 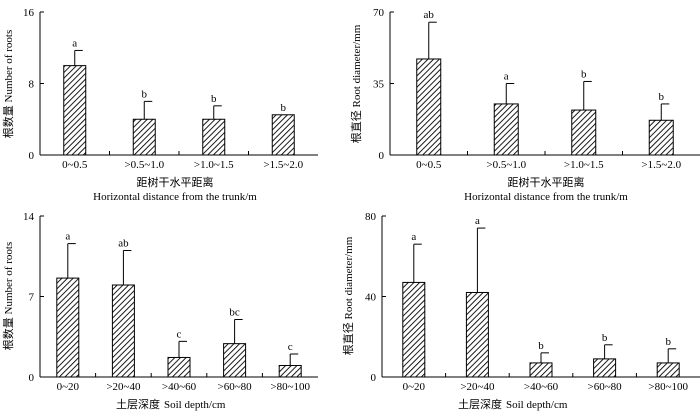 I want to click on panel-4-xlabel: 土层深度 Soil depth/cm, so click(x=513, y=404).